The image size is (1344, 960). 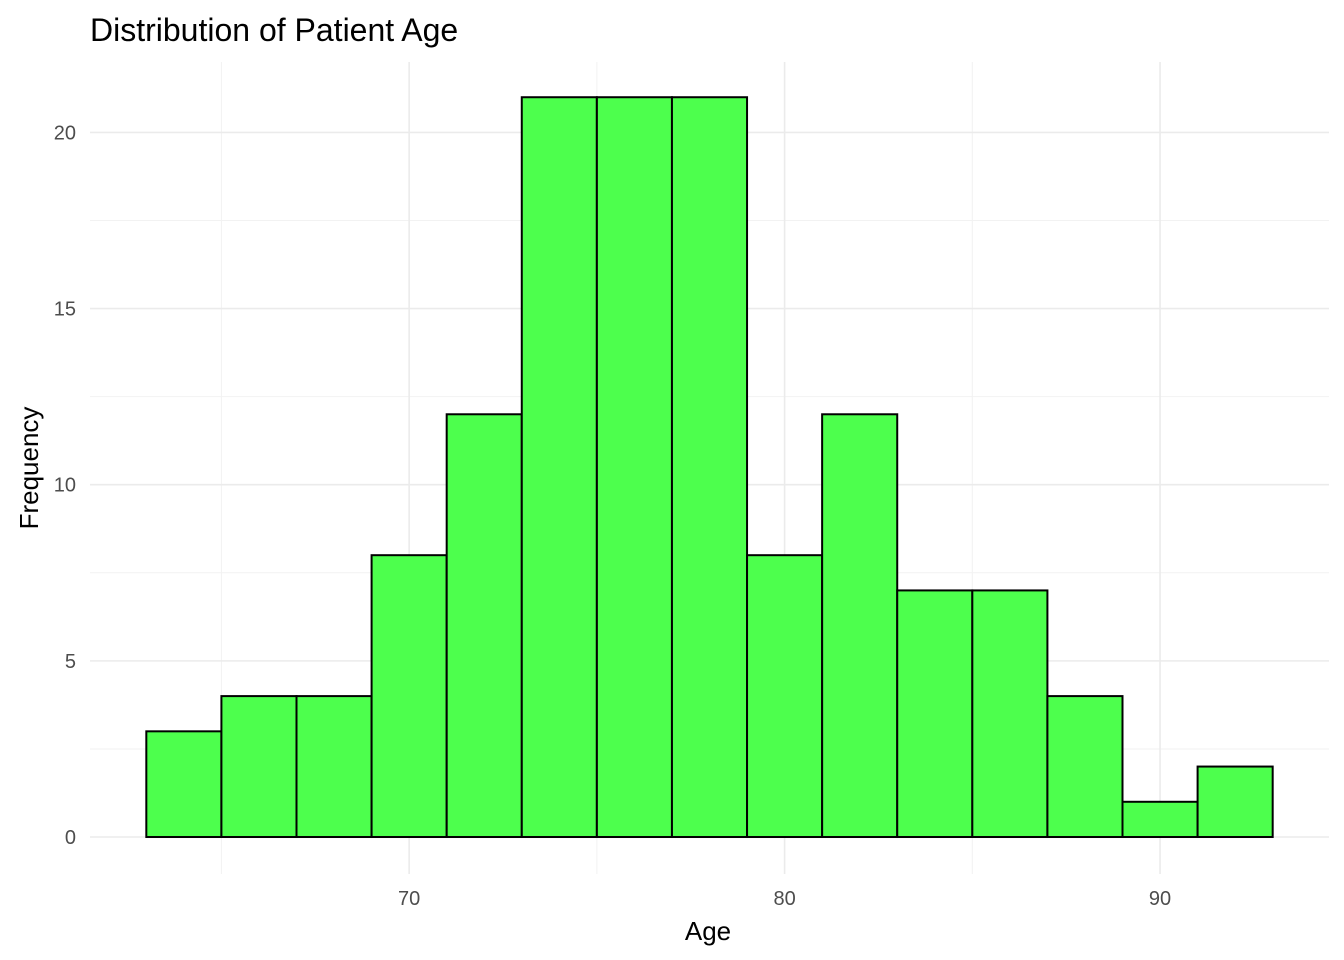 I want to click on y-tick-label: 0, so click(x=70, y=838).